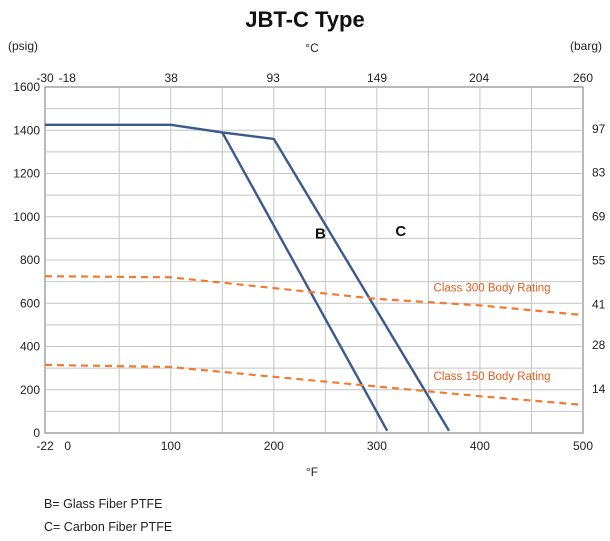 Image resolution: width=610 pixels, height=541 pixels. I want to click on x-top-tick-label: 260, so click(583, 78).